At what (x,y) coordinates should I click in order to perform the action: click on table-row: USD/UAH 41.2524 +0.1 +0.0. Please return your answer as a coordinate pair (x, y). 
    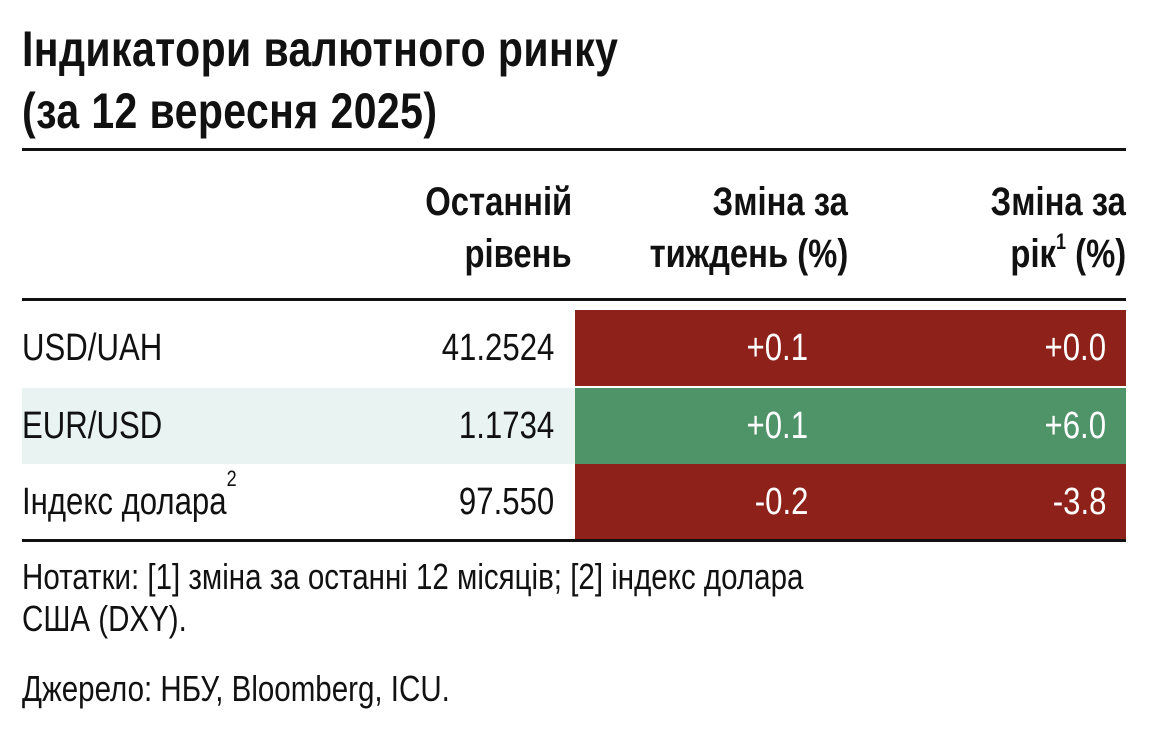
    Looking at the image, I should click on (574, 348).